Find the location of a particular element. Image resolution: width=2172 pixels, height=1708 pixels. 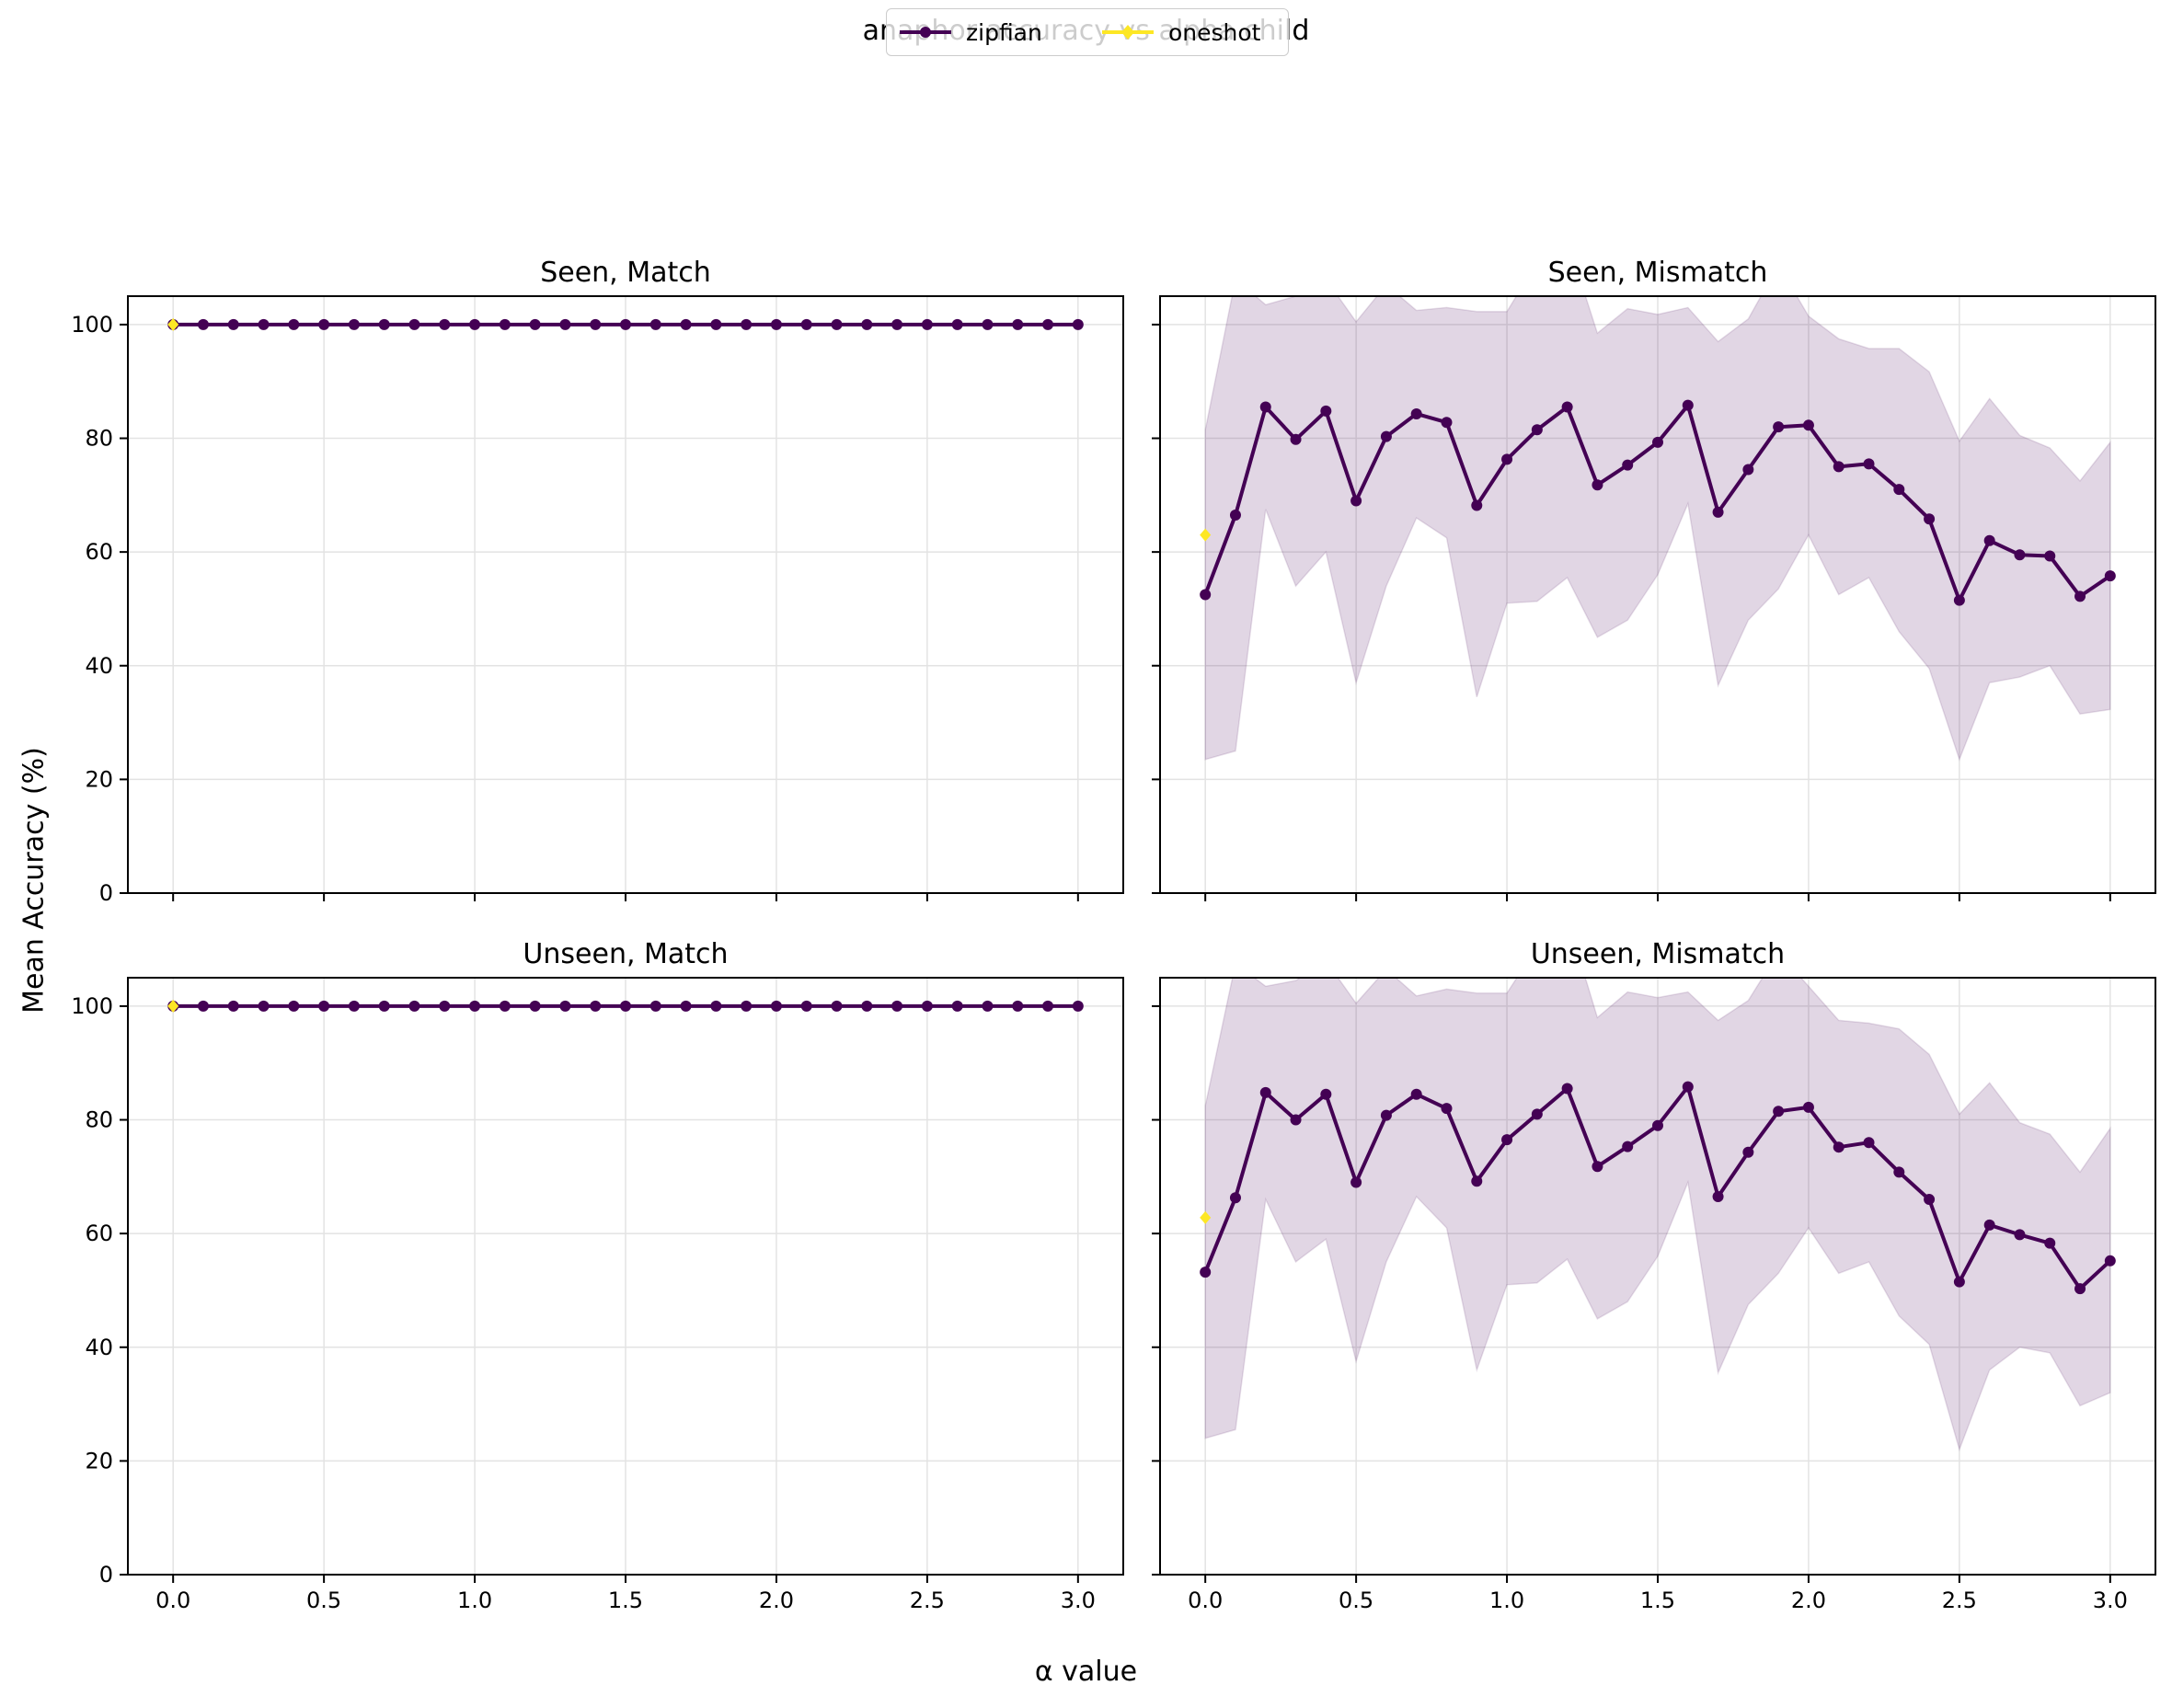

y-axis-label: Mean Accuracy (%) is located at coordinates (34, 880).